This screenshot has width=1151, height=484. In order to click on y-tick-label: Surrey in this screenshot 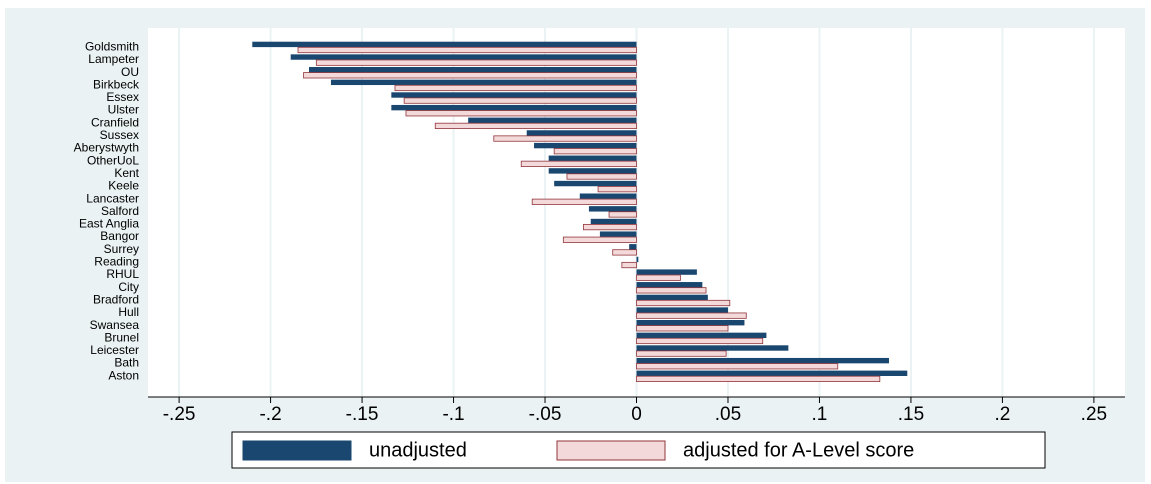, I will do `click(121, 249)`.